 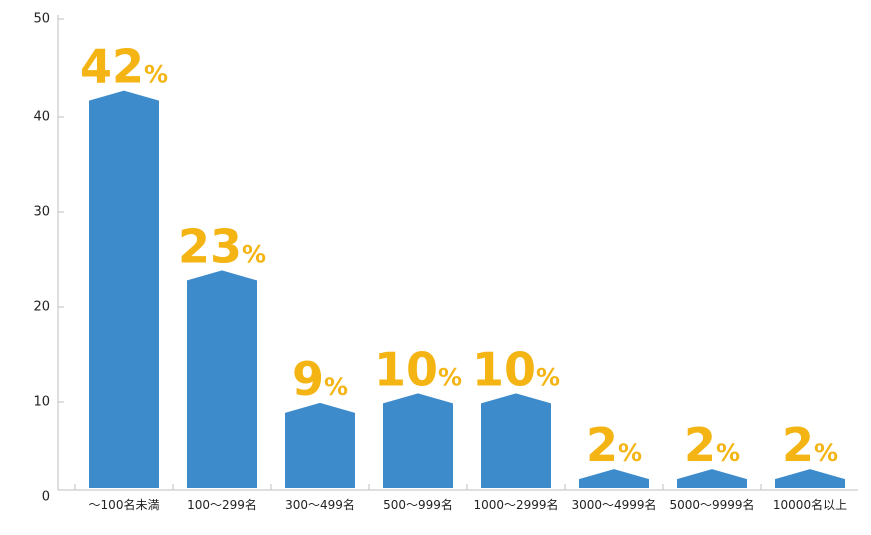 I want to click on data-label: 9%, so click(x=320, y=379).